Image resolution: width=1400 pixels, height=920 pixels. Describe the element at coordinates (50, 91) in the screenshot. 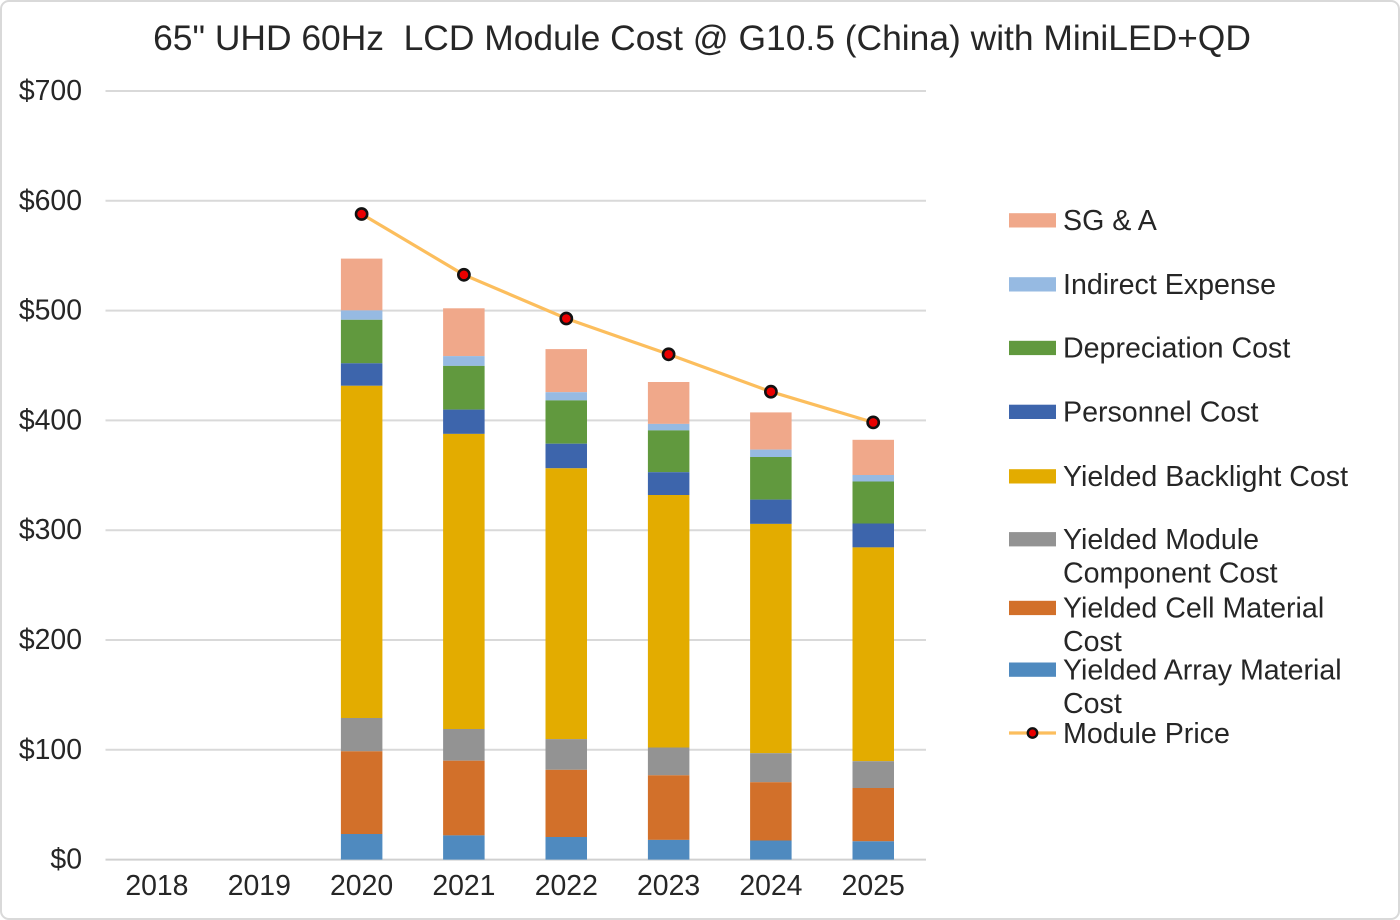

I see `svg-text: $700` at that location.